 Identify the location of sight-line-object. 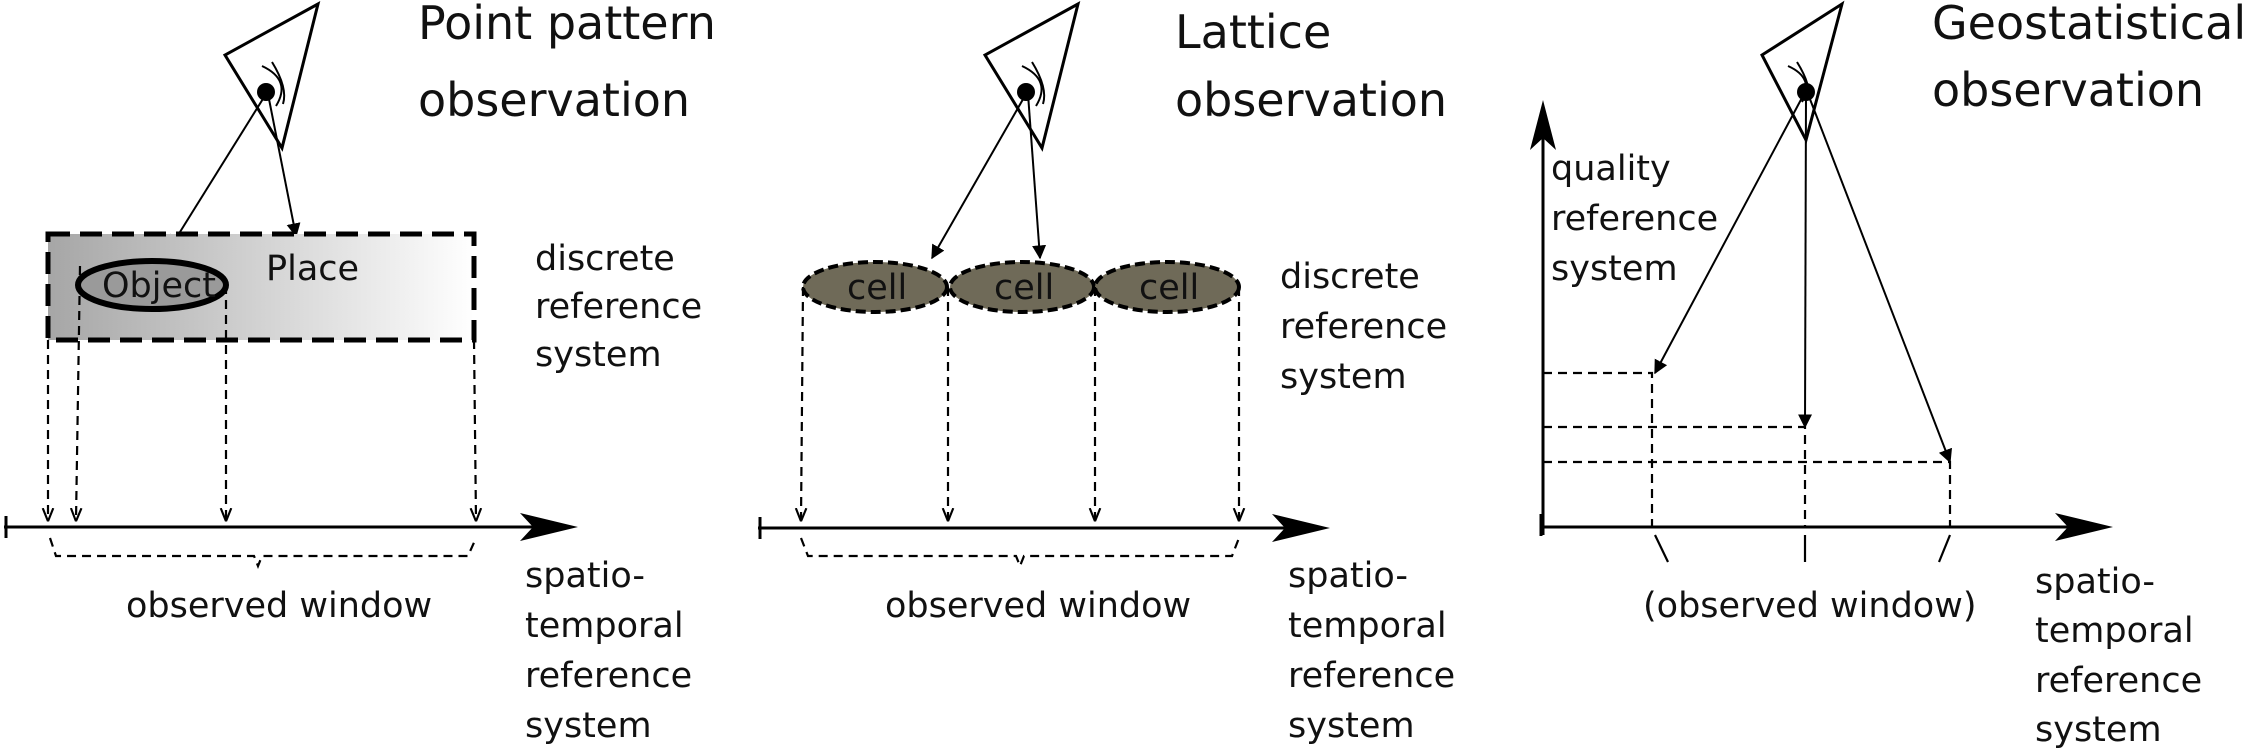
(218, 171).